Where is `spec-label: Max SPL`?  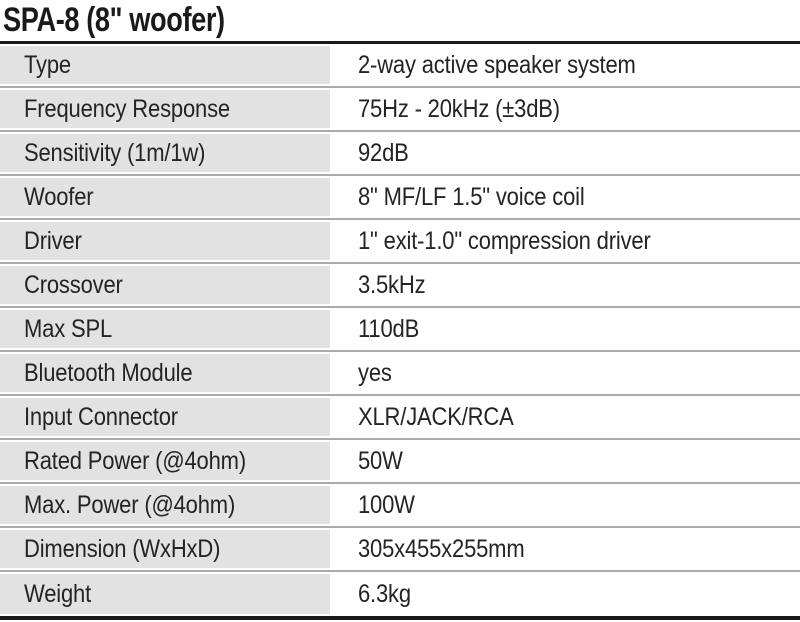 spec-label: Max SPL is located at coordinates (68, 328).